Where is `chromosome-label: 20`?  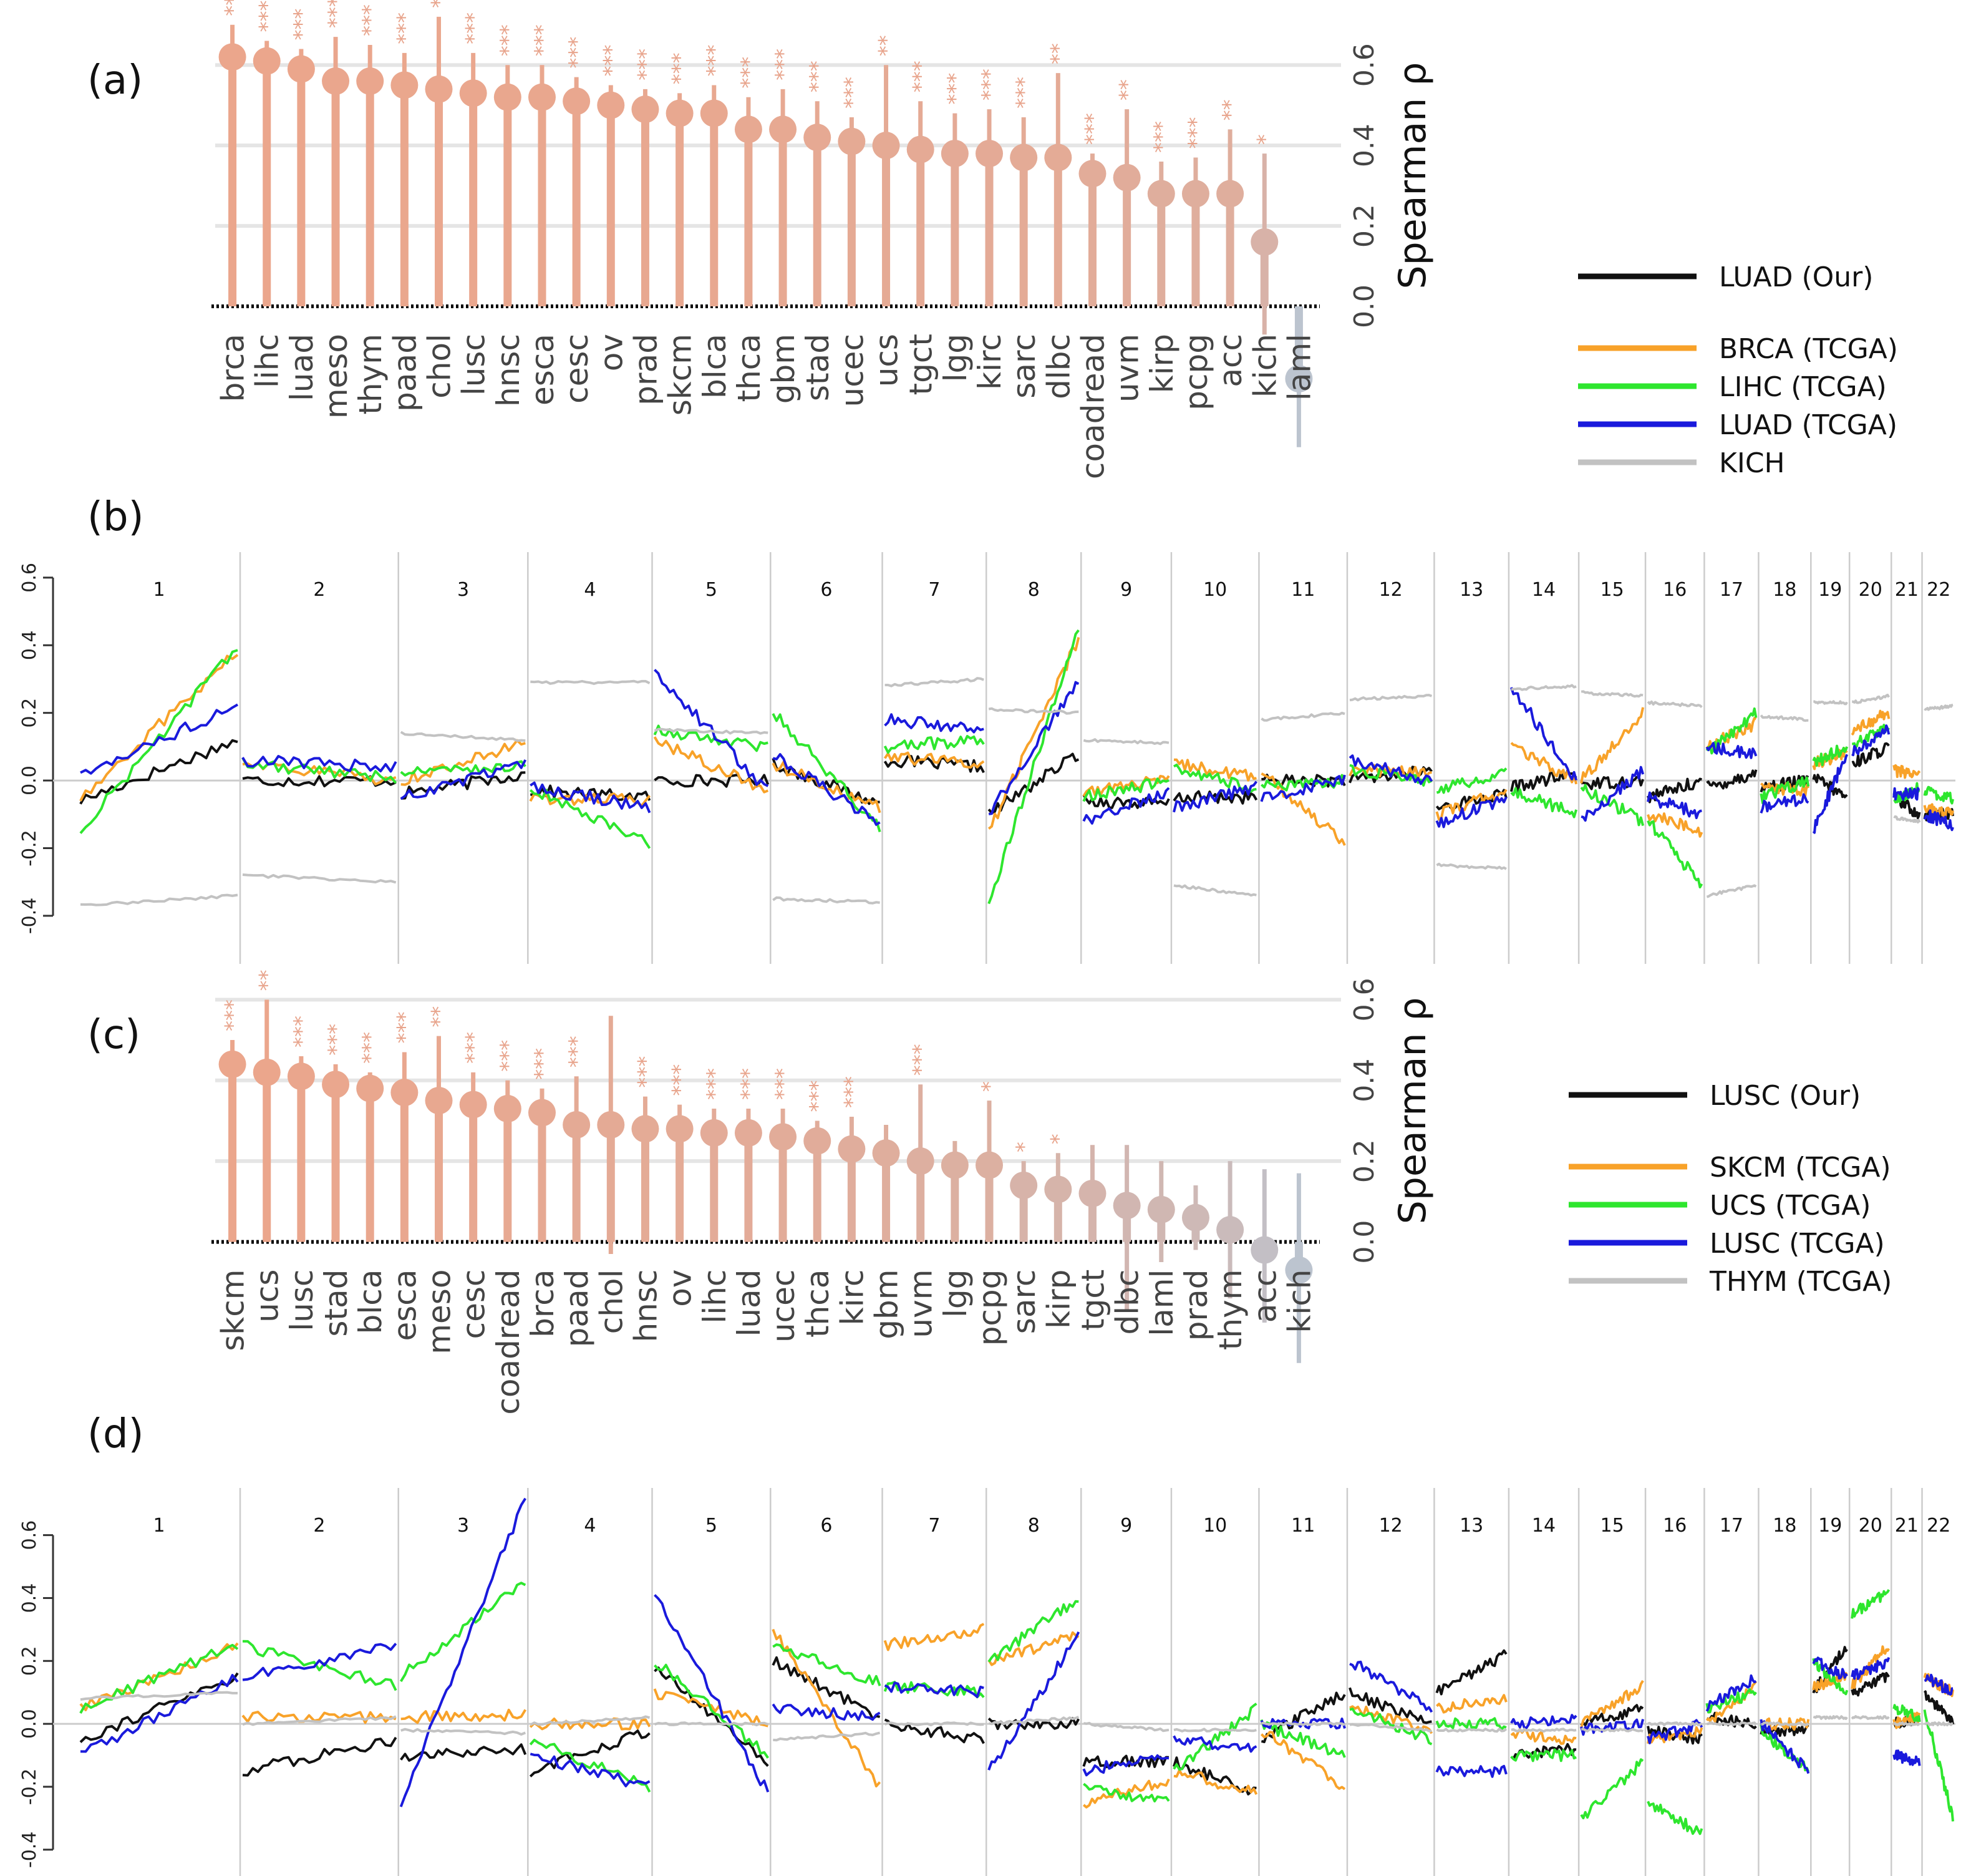 chromosome-label: 20 is located at coordinates (1870, 590).